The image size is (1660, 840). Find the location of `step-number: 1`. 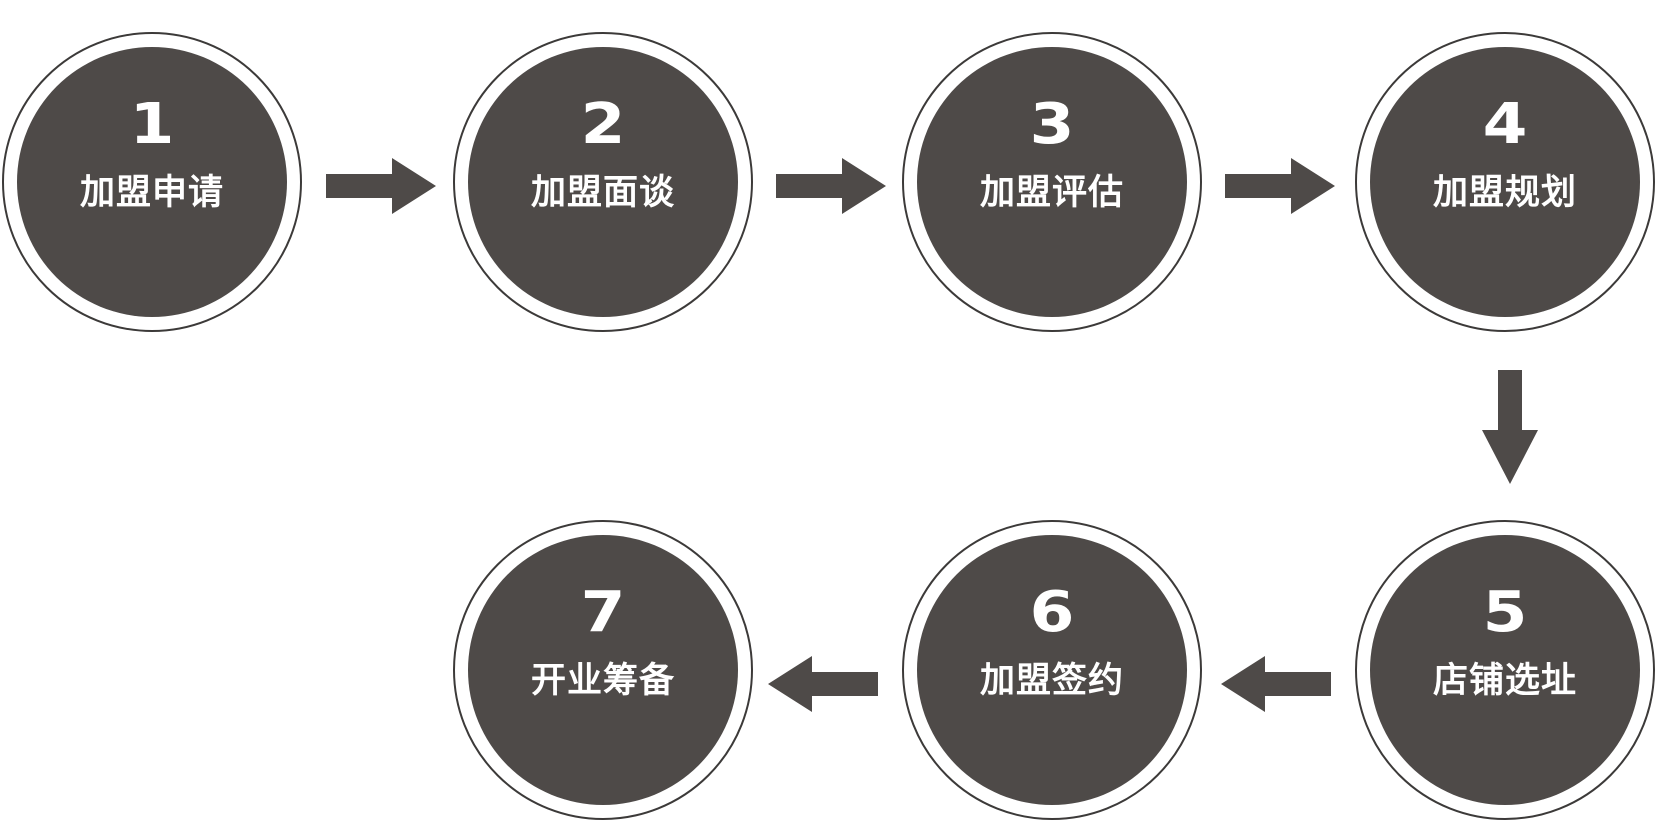

step-number: 1 is located at coordinates (152, 124).